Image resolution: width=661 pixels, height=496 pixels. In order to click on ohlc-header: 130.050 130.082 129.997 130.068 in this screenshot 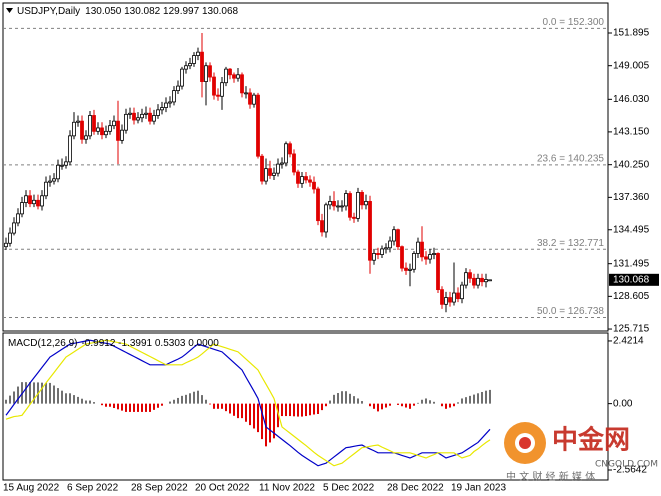, I will do `click(161, 11)`.